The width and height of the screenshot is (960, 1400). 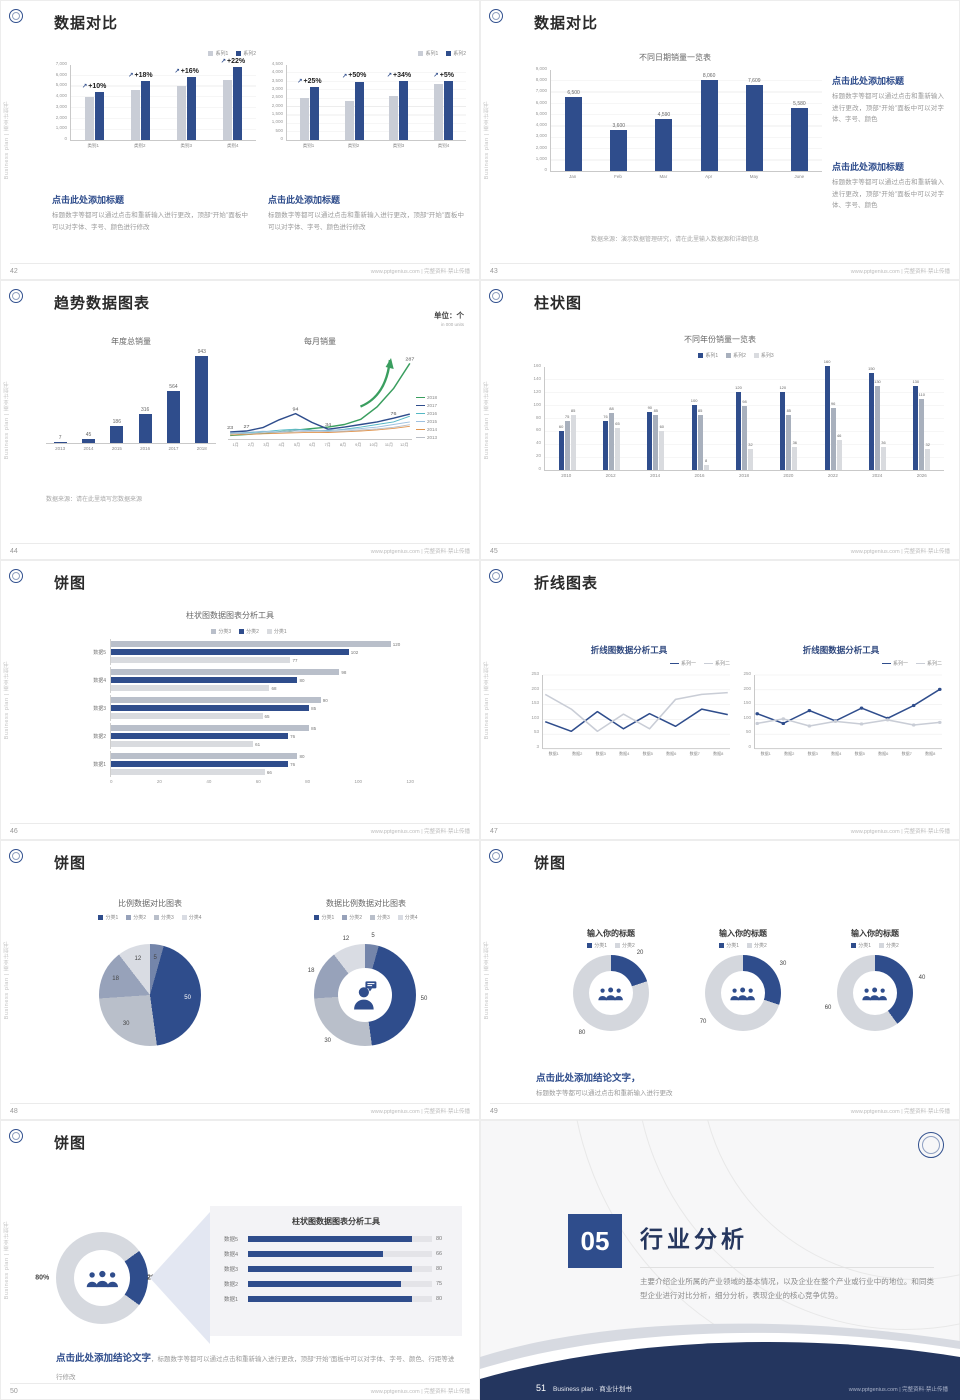 What do you see at coordinates (328, 918) in the screenshot?
I see `lg-t: 分类1` at bounding box center [328, 918].